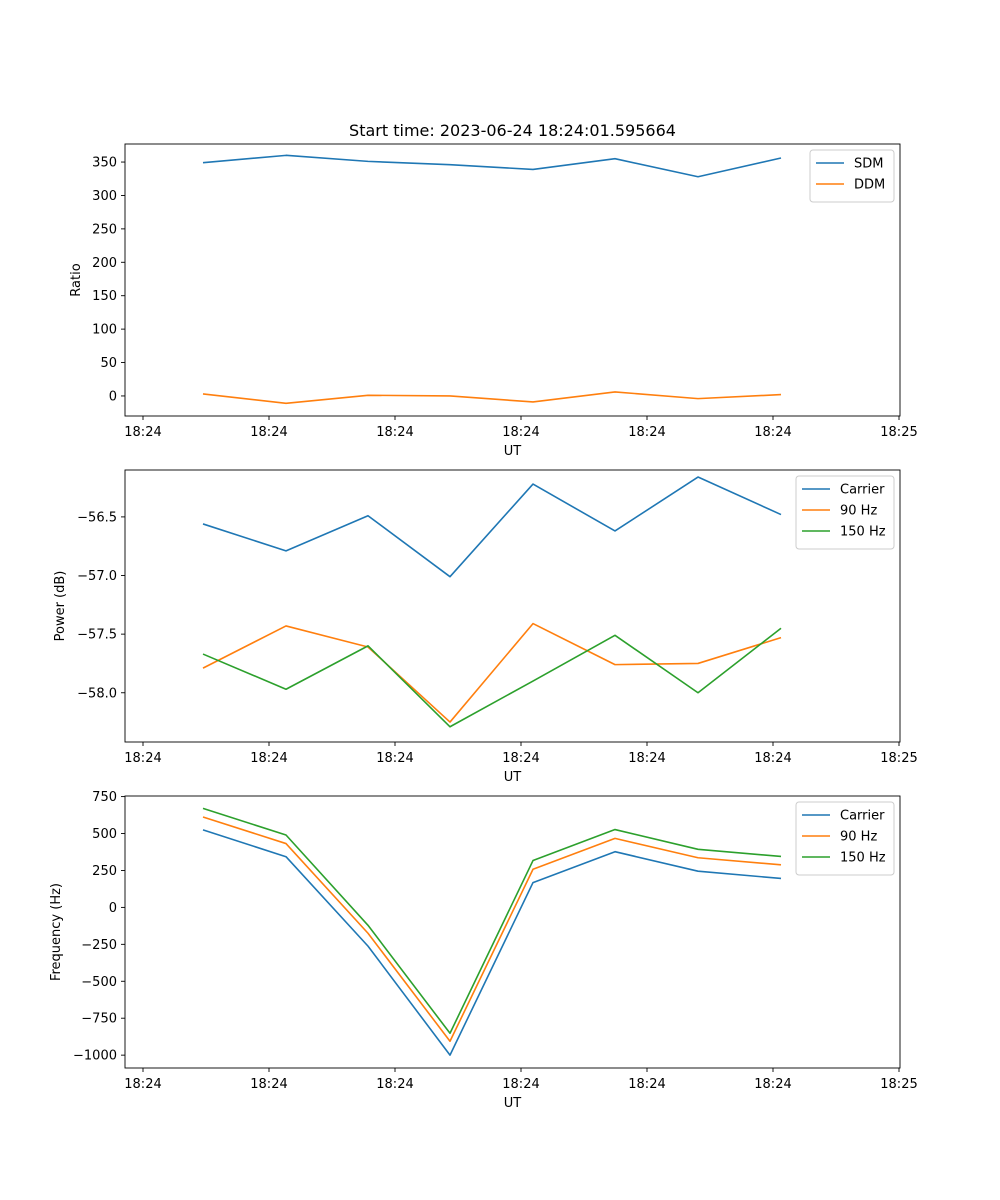 This screenshot has width=1000, height=1200. I want to click on y-tick-label: −1000, so click(95, 1056).